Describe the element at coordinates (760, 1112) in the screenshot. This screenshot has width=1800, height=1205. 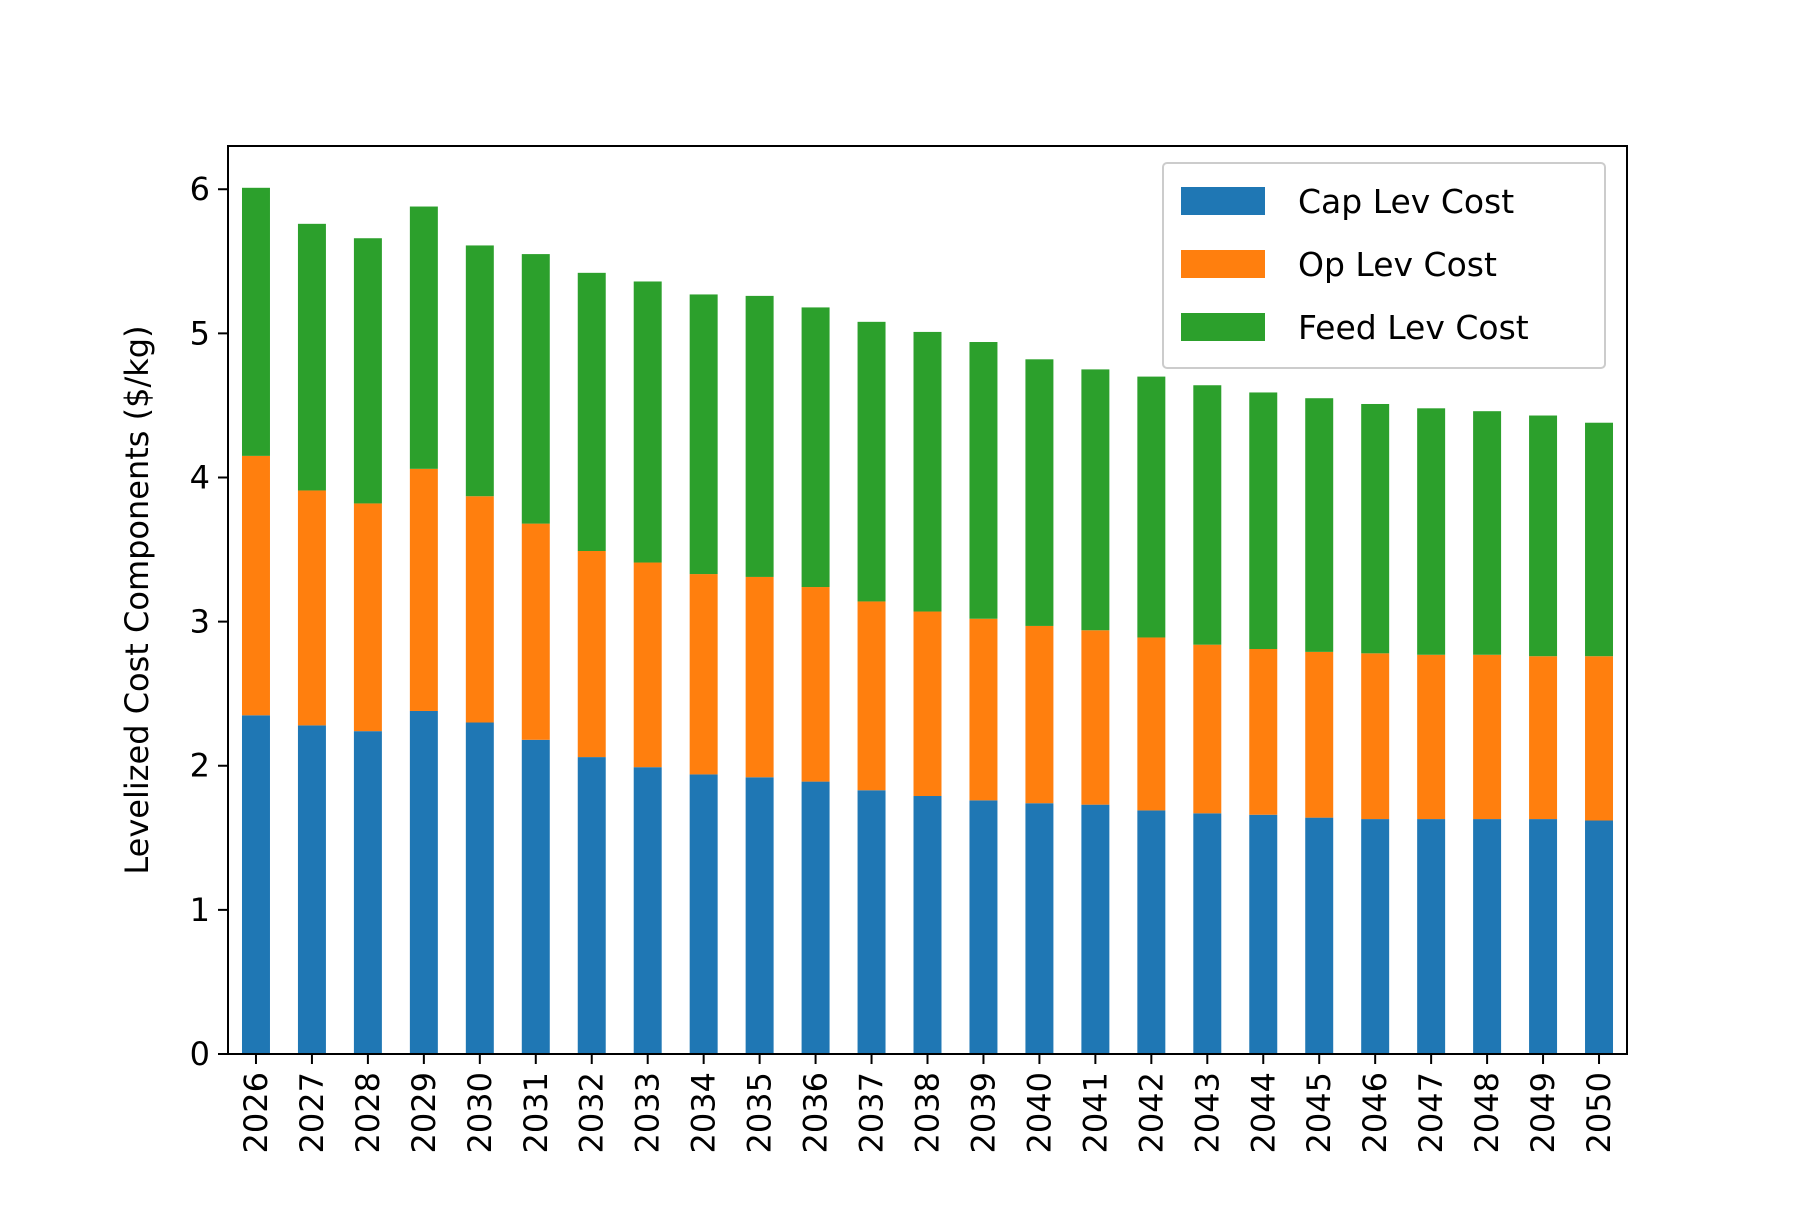
I see `x-tick-label: 2035` at that location.